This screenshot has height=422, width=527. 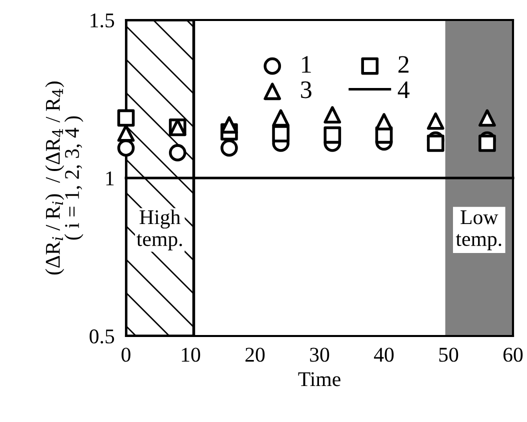 I want to click on x-tick-label: 0, so click(x=126, y=355).